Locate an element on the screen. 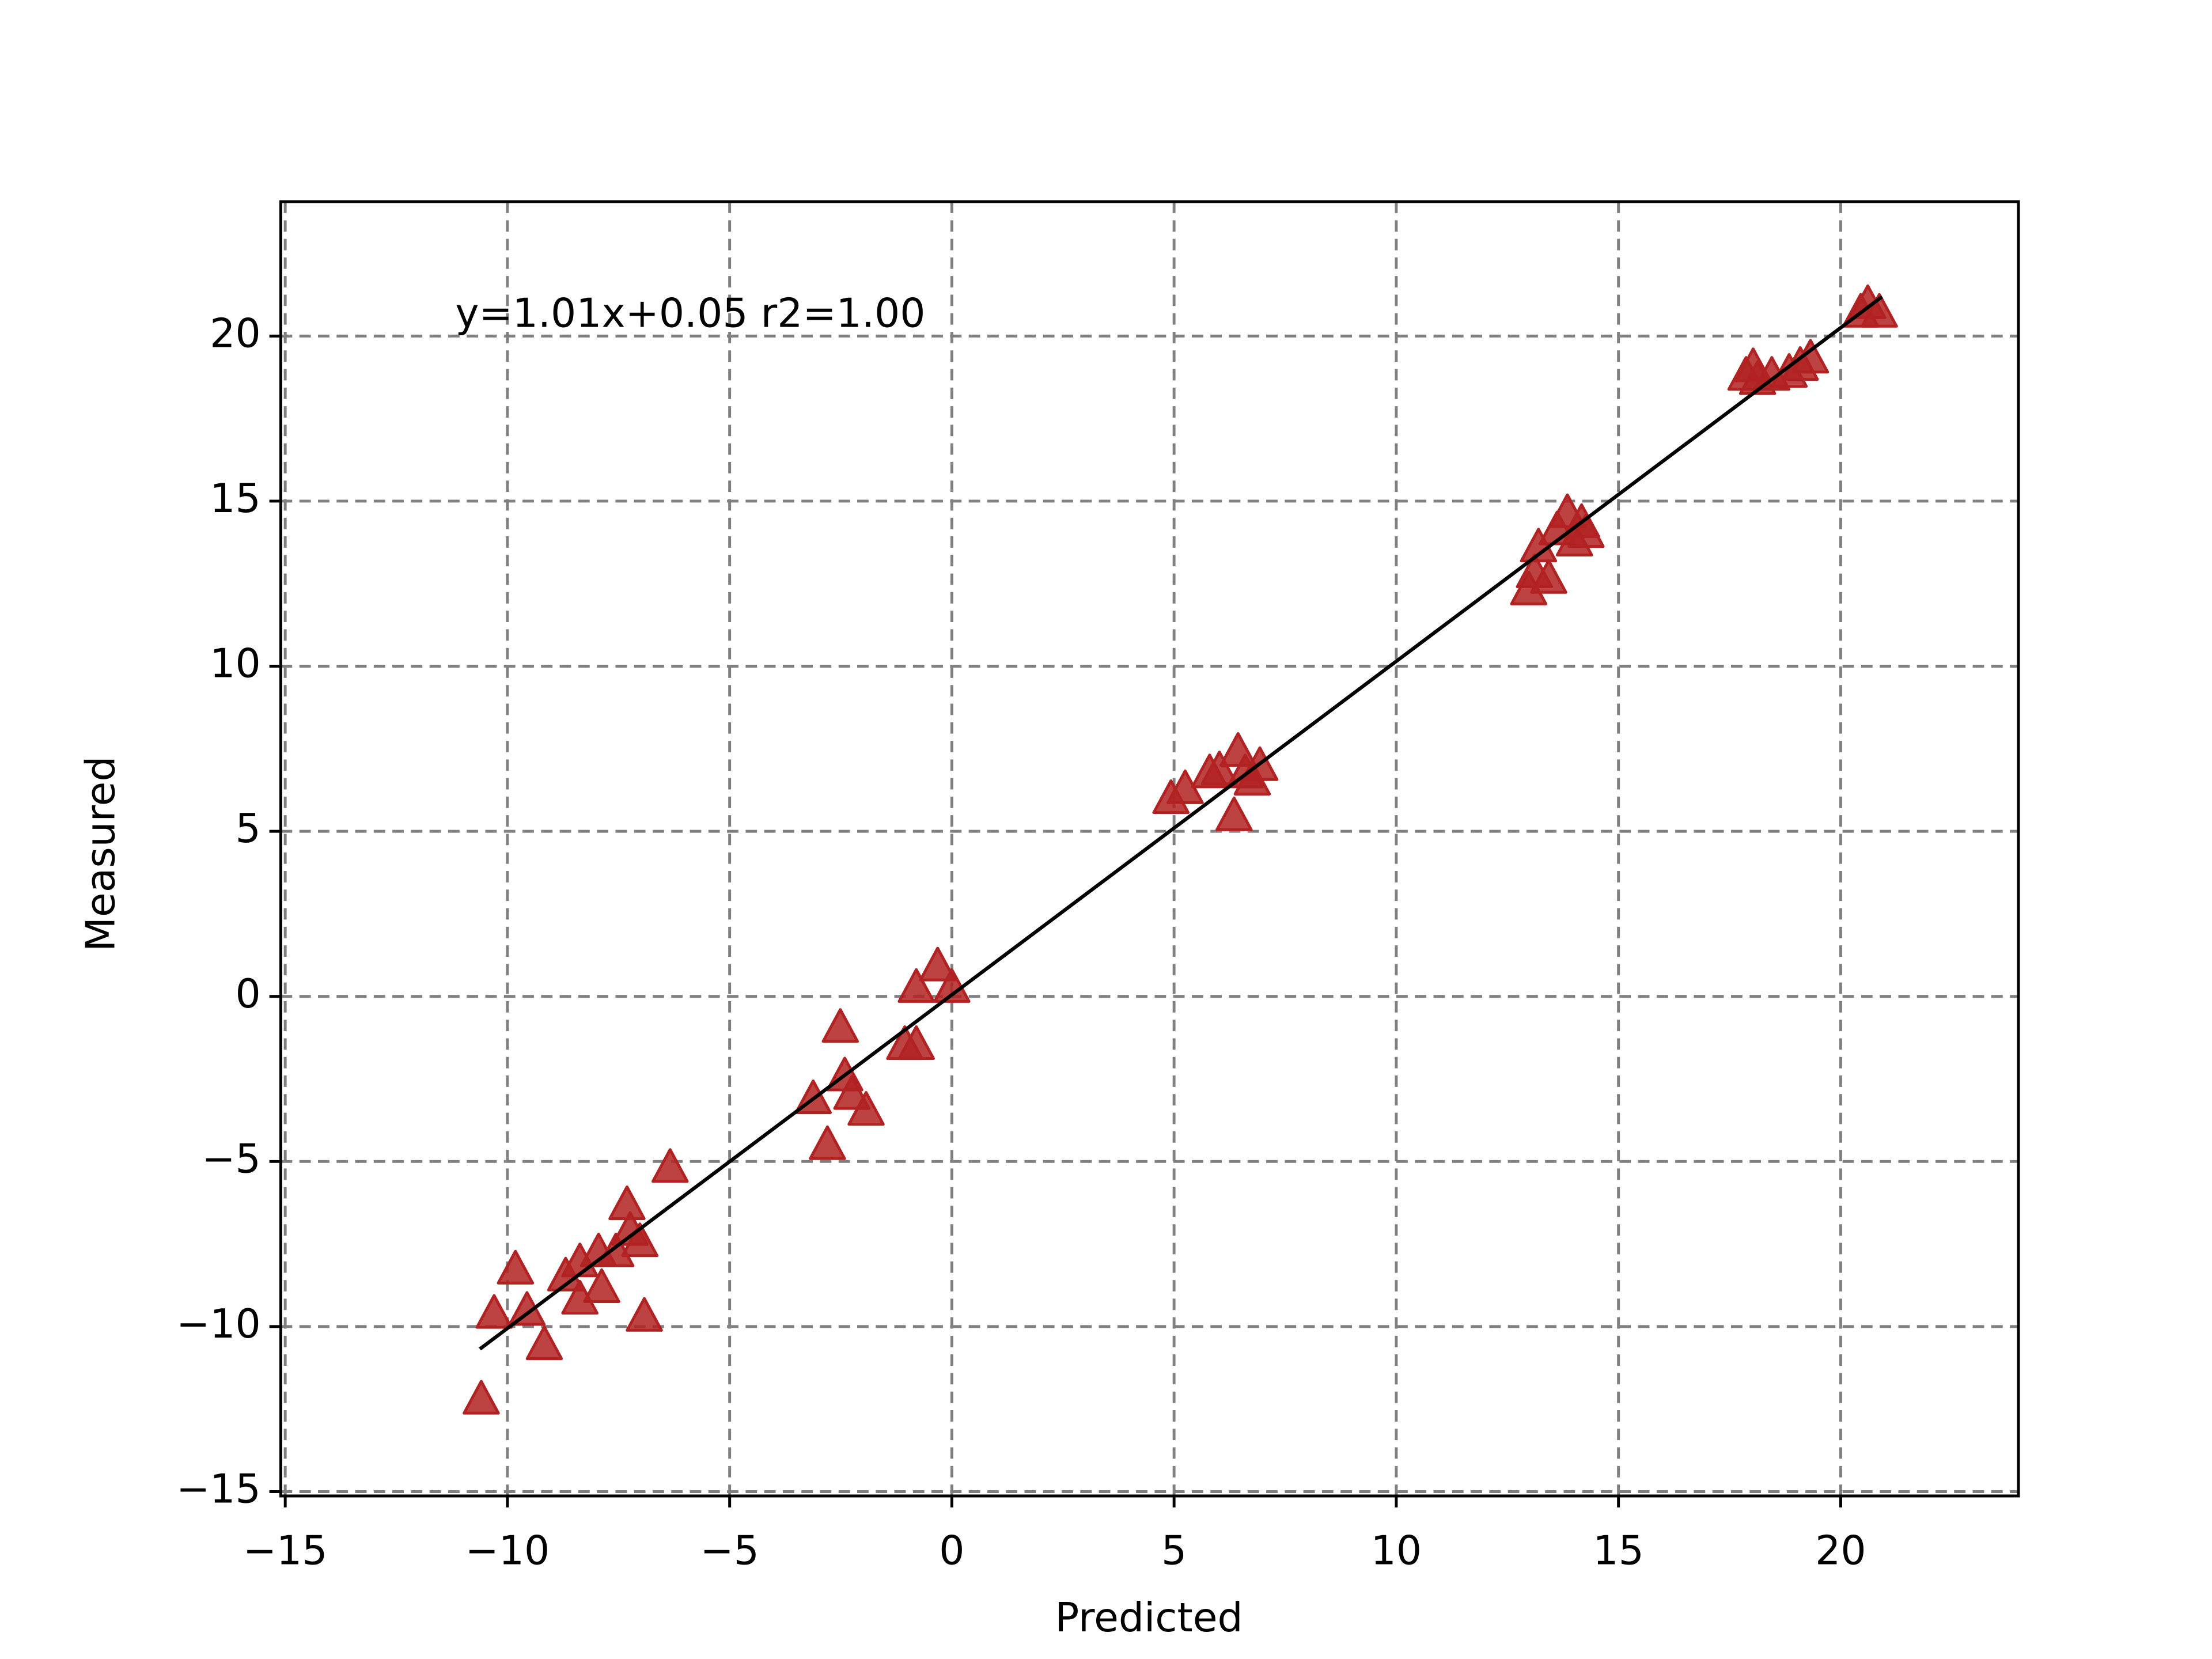 The image size is (2212, 1659). y-tick-label: 5 is located at coordinates (247, 828).